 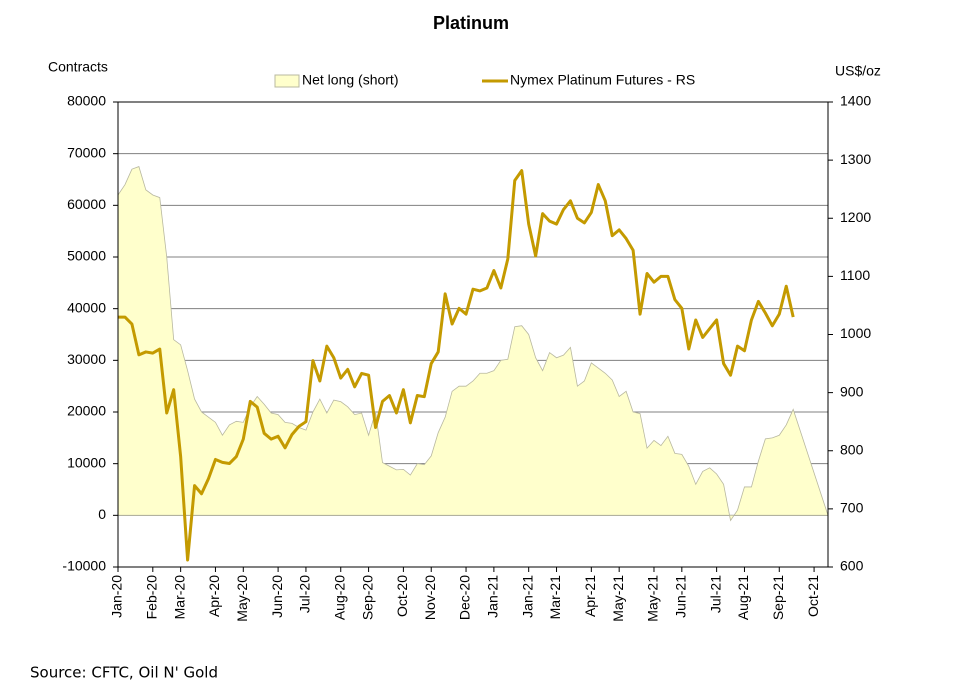 What do you see at coordinates (465, 597) in the screenshot?
I see `x-tick-label: Dec-20` at bounding box center [465, 597].